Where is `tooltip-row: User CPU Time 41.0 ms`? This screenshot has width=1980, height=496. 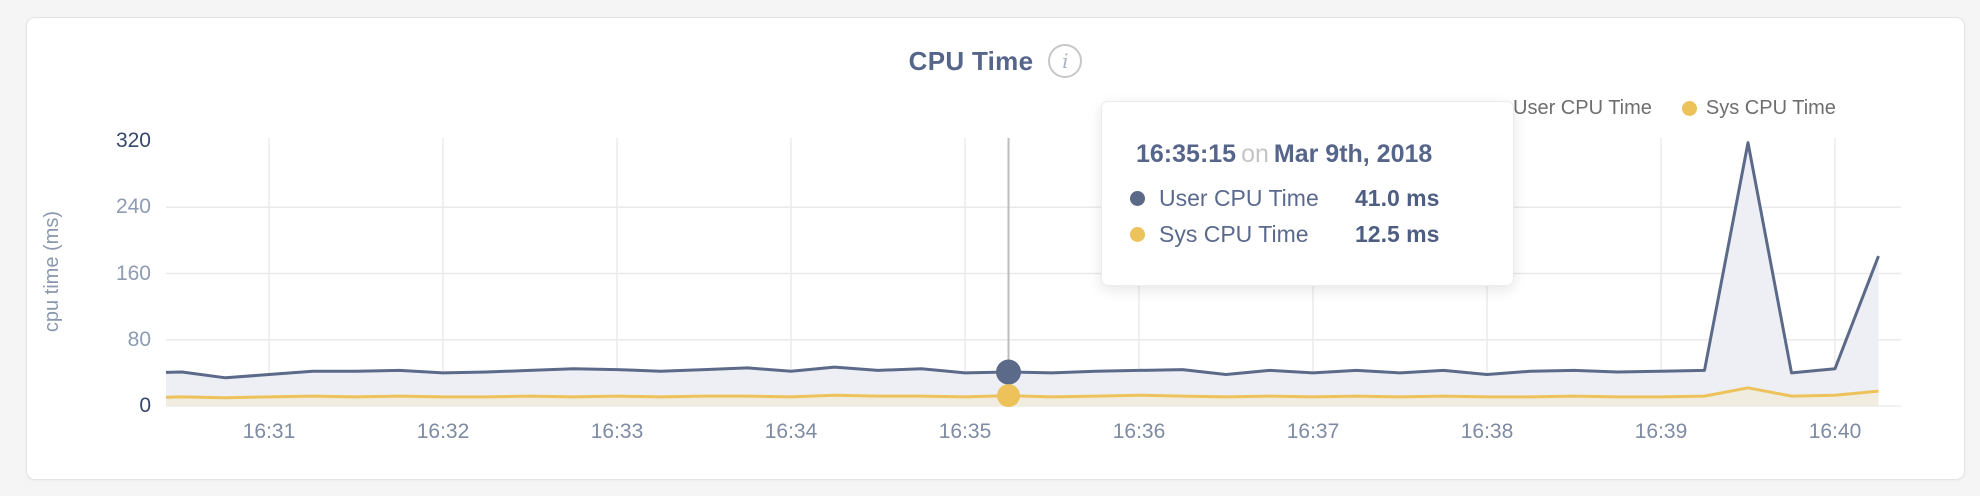
tooltip-row: User CPU Time 41.0 ms is located at coordinates (1307, 198).